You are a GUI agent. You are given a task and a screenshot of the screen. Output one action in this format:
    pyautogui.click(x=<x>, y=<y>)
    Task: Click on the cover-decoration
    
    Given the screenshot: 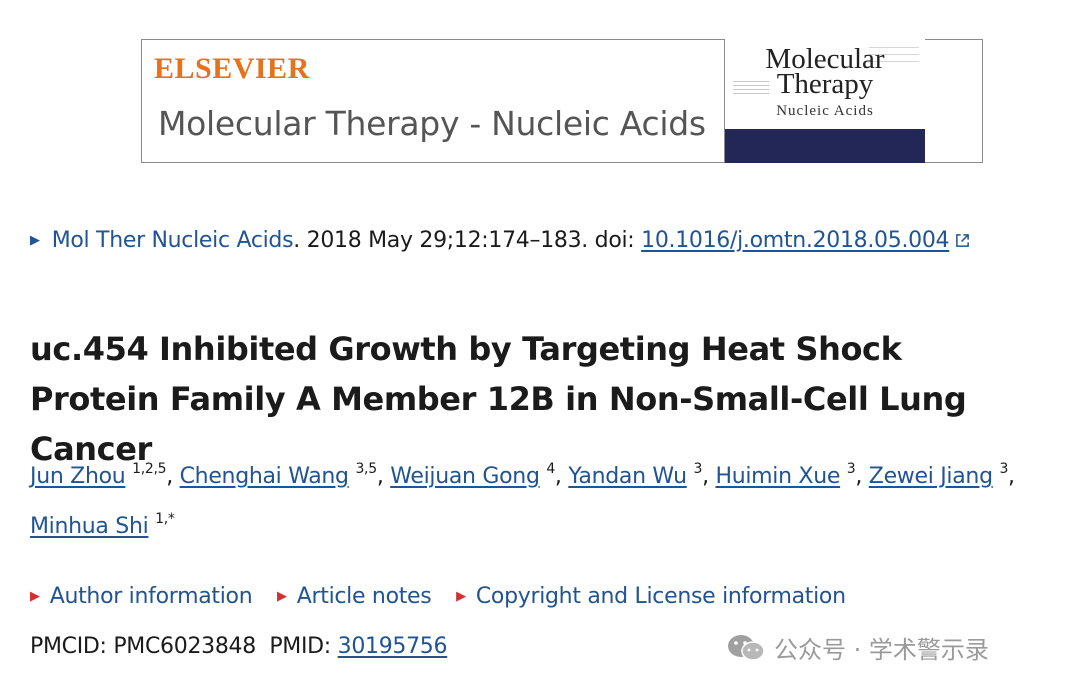 What is the action you would take?
    pyautogui.click(x=894, y=57)
    